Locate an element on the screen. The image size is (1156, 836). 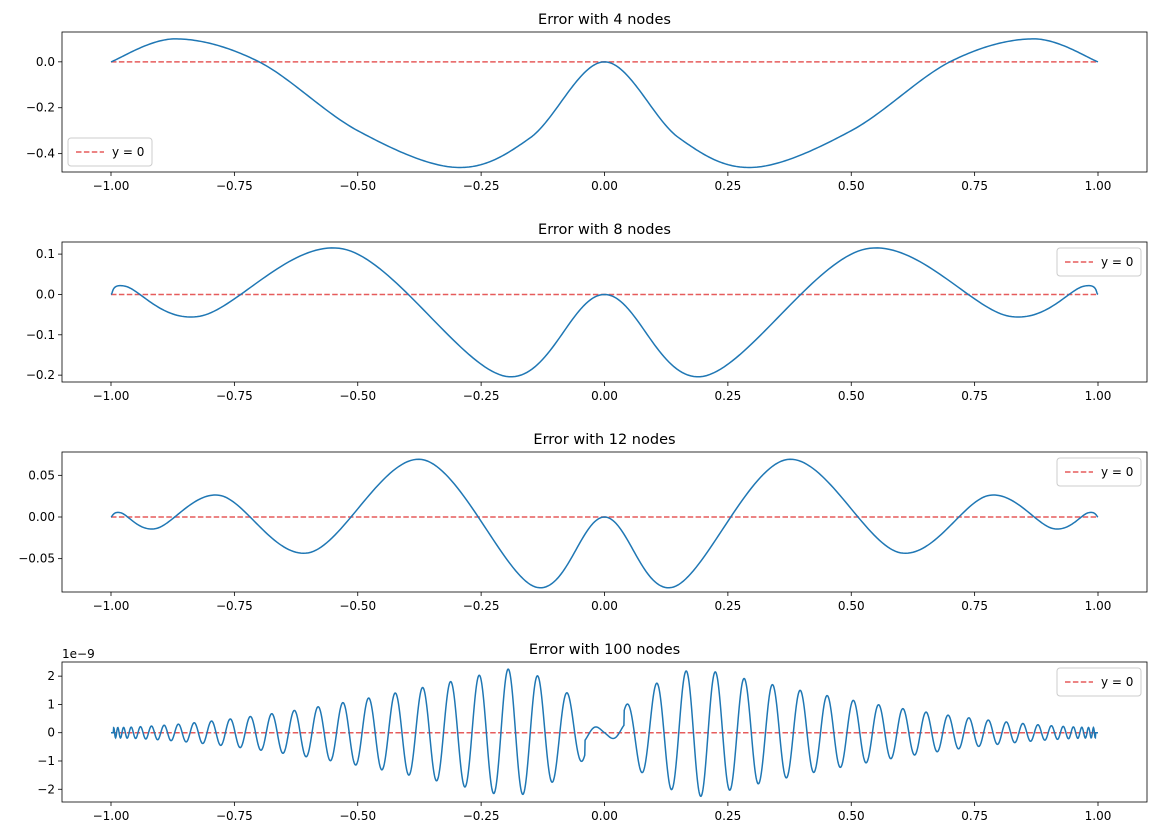
subplot-title: Error with 100 nodes is located at coordinates (604, 650).